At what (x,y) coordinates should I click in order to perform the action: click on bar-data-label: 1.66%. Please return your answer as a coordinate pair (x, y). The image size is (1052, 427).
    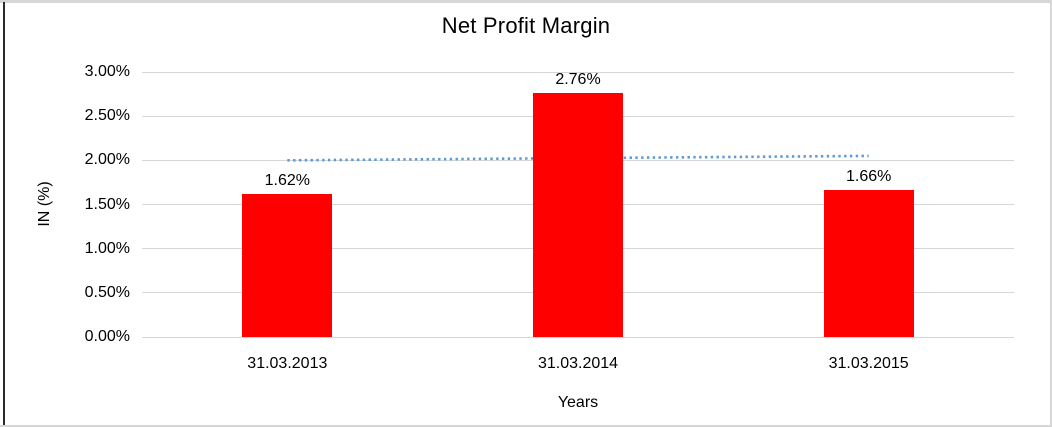
    Looking at the image, I should click on (868, 177).